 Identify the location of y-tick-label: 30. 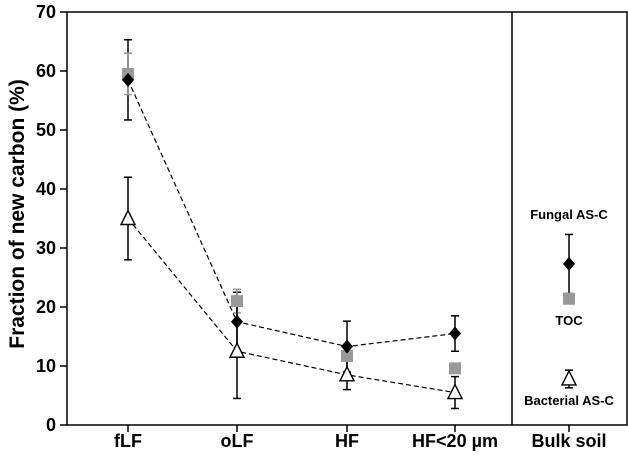
(46, 248).